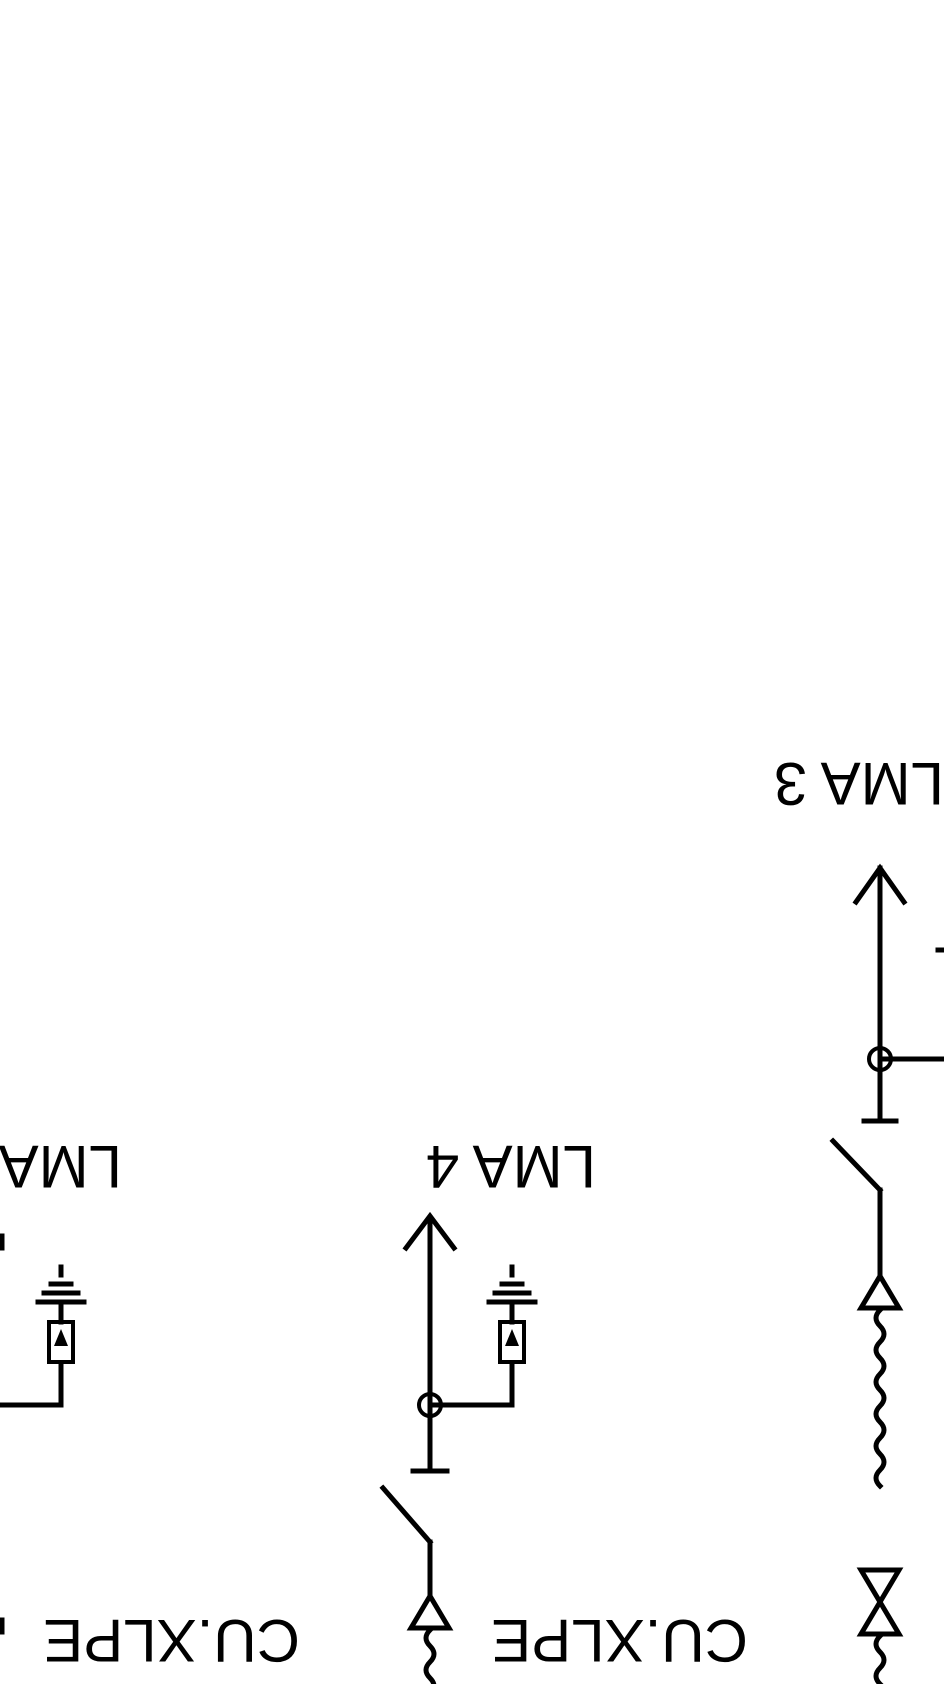 The image size is (944, 1684). Describe the element at coordinates (406, 1515) in the screenshot. I see `feeder-lma-4-switch-blade` at that location.